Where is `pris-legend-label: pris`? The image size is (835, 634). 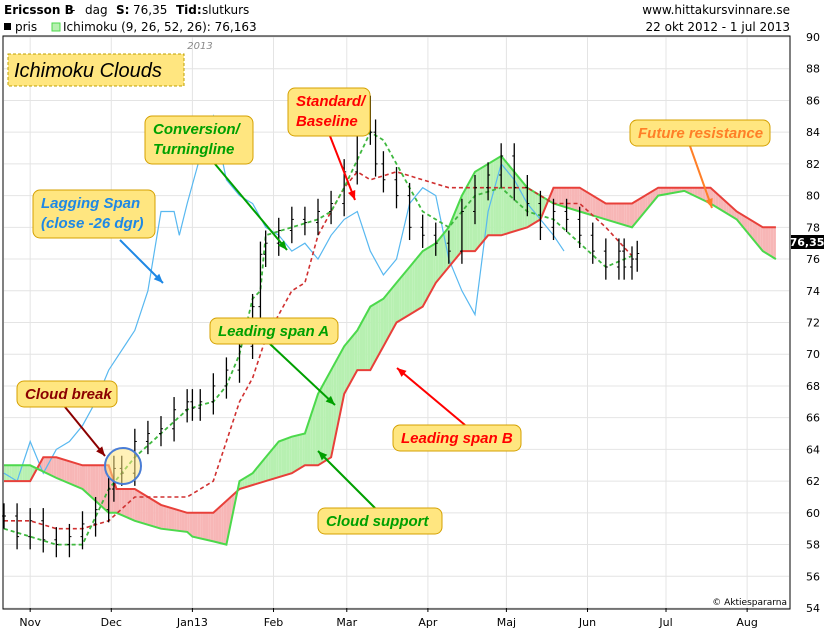
pris-legend-label: pris is located at coordinates (26, 27).